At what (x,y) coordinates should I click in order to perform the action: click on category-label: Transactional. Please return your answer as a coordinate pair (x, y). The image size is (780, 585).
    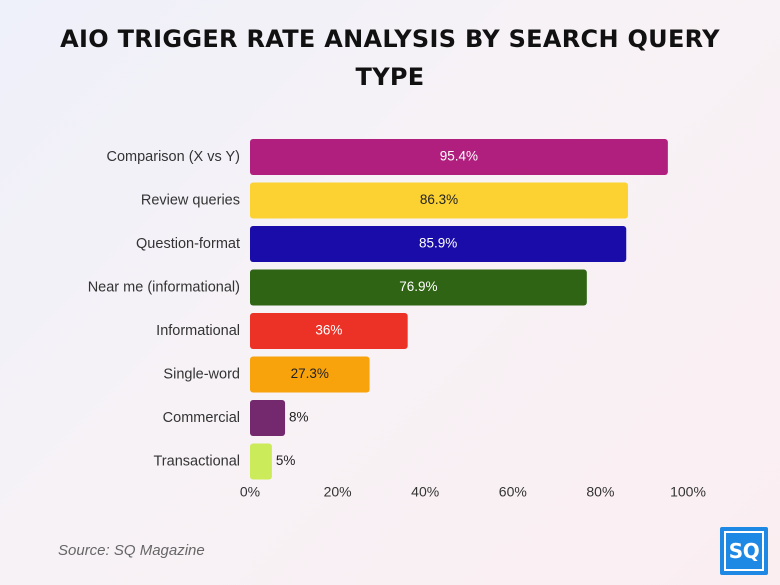
    Looking at the image, I should click on (196, 461).